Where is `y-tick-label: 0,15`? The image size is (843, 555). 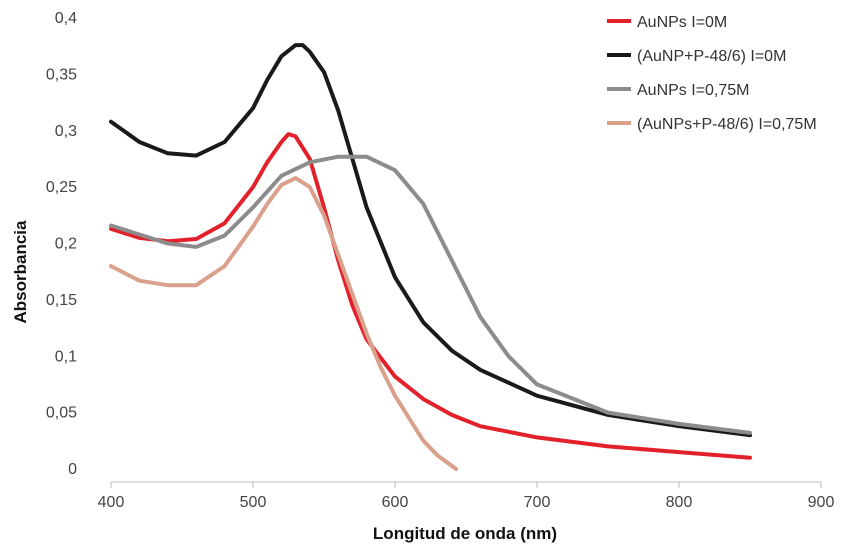
y-tick-label: 0,15 is located at coordinates (61, 300).